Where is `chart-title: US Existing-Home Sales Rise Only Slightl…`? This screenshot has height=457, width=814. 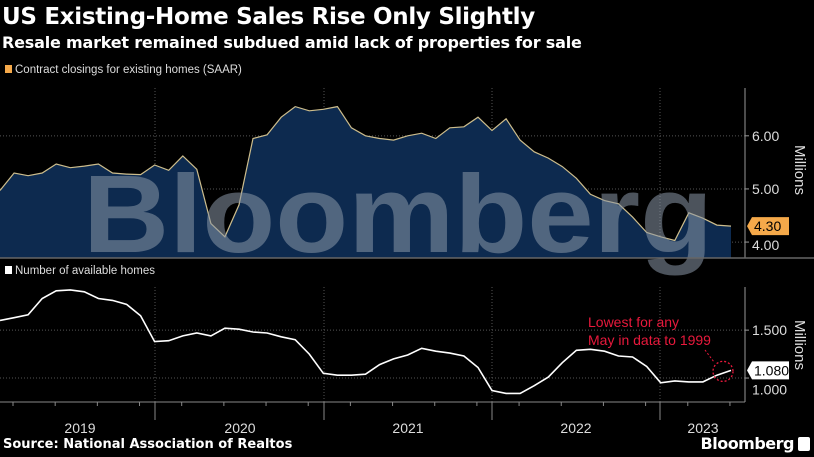
chart-title: US Existing-Home Sales Rise Only Slightl… is located at coordinates (268, 17).